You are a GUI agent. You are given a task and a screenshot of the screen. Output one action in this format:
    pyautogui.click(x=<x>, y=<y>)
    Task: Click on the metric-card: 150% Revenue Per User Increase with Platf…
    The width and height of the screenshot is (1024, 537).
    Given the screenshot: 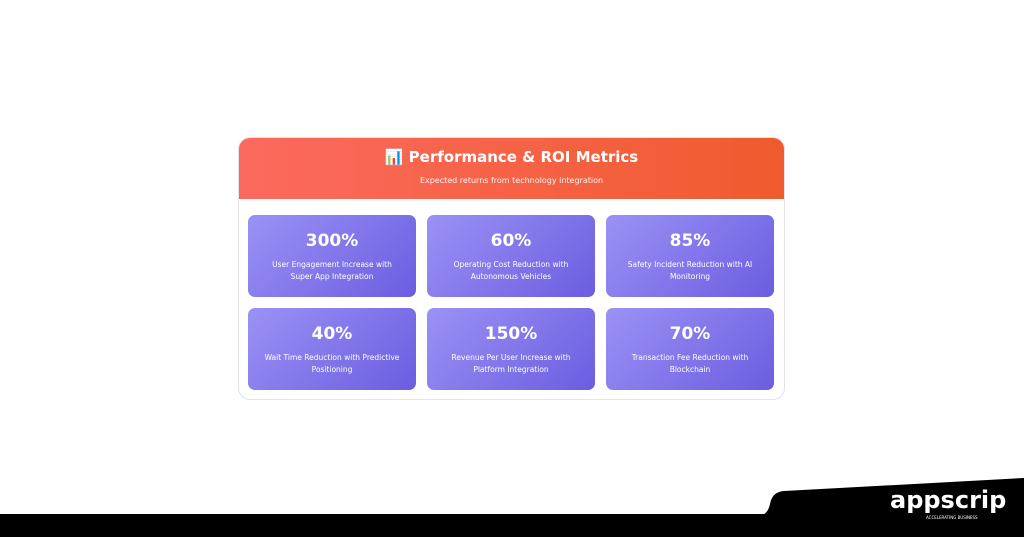 What is the action you would take?
    pyautogui.click(x=511, y=349)
    